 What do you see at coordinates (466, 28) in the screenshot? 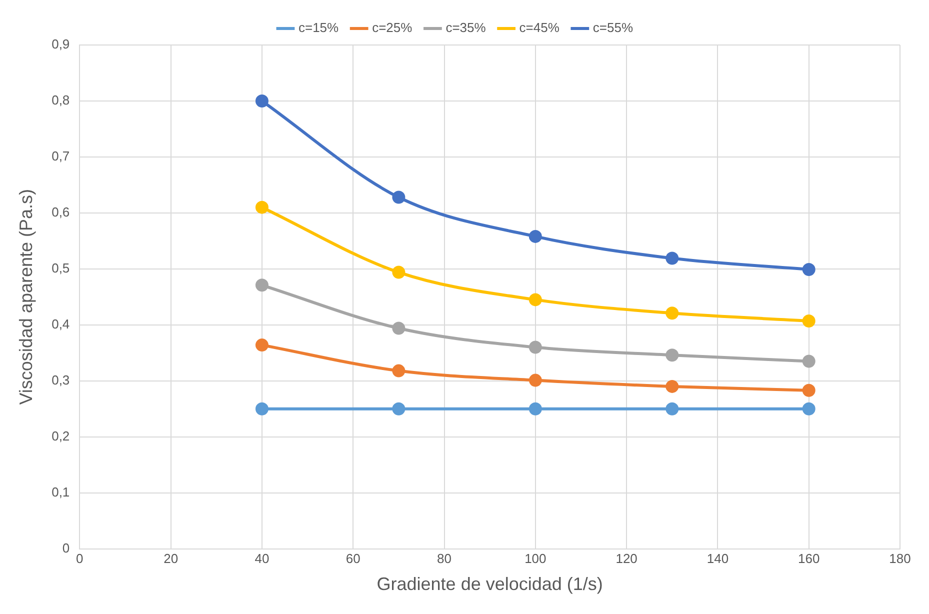
I see `legend-label: c=35%` at bounding box center [466, 28].